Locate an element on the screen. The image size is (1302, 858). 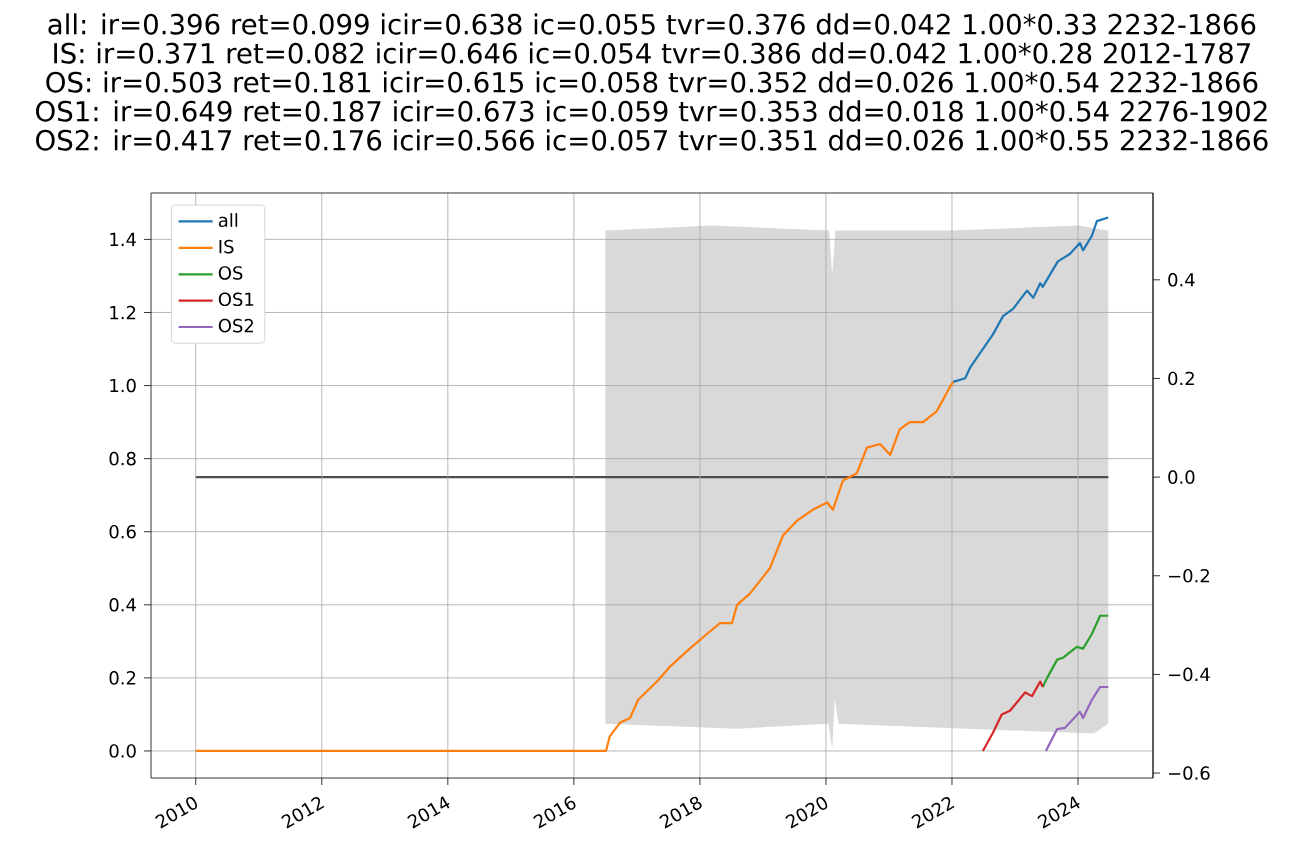
legend-label: OS is located at coordinates (230, 273).